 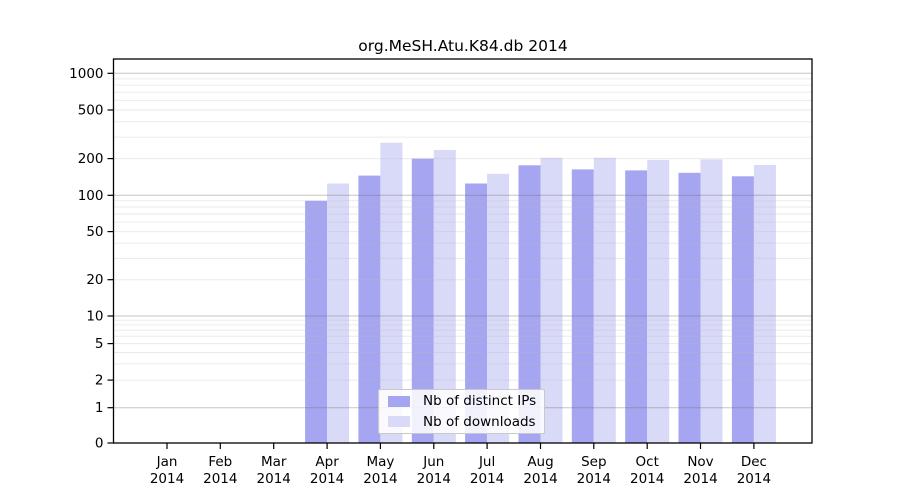 I want to click on legend-label-downloads: Nb of downloads, so click(x=479, y=421).